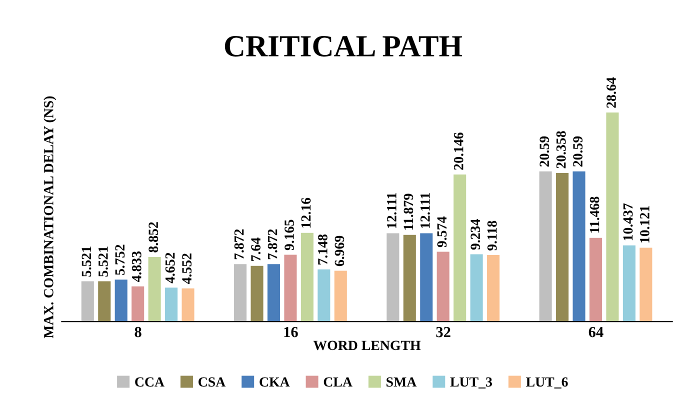 The width and height of the screenshot is (686, 402). Describe the element at coordinates (492, 235) in the screenshot. I see `data-label: 9.118` at that location.